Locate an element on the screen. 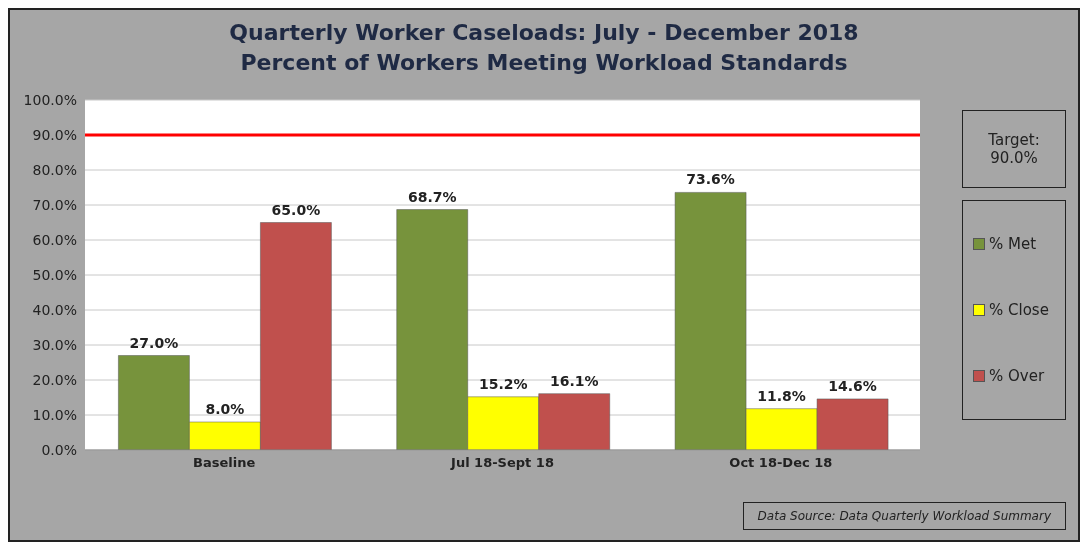 The image size is (1088, 550). x-tick-label: Baseline is located at coordinates (224, 463).